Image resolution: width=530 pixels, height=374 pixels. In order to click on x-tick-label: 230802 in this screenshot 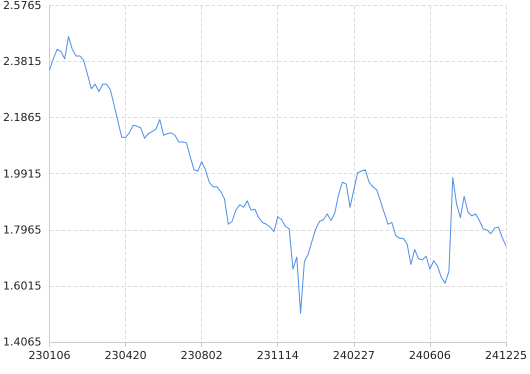, I will do `click(201, 355)`.